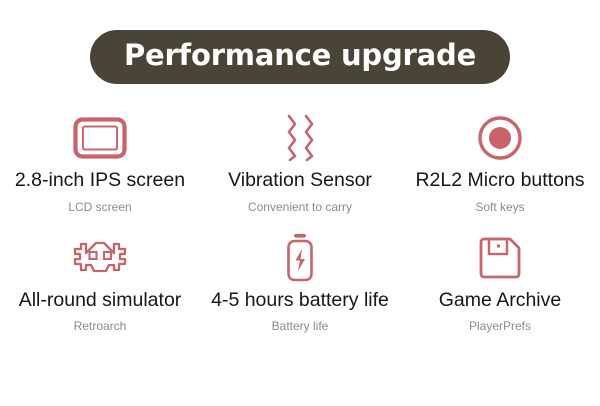  I want to click on feature-item-battery: 4-5 hours battery life Battery life, so click(300, 283).